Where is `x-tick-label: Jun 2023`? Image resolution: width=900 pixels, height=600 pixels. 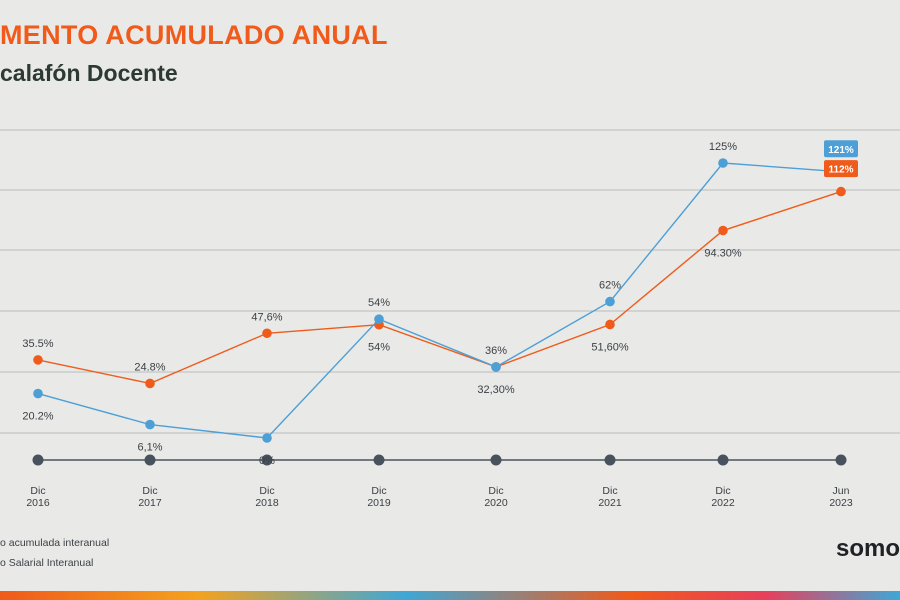
x-tick-label: Jun 2023 is located at coordinates (841, 497).